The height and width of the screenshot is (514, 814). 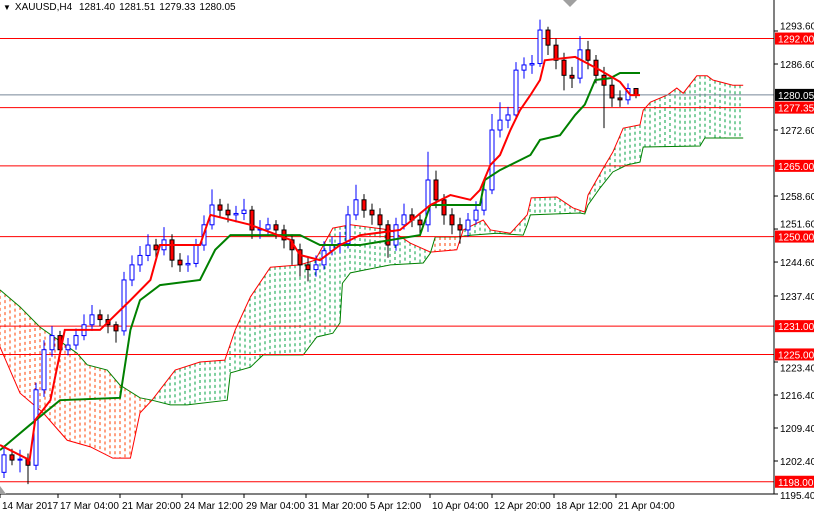 What do you see at coordinates (213, 506) in the screenshot?
I see `x-tick-label: 24 Mar 12:00` at bounding box center [213, 506].